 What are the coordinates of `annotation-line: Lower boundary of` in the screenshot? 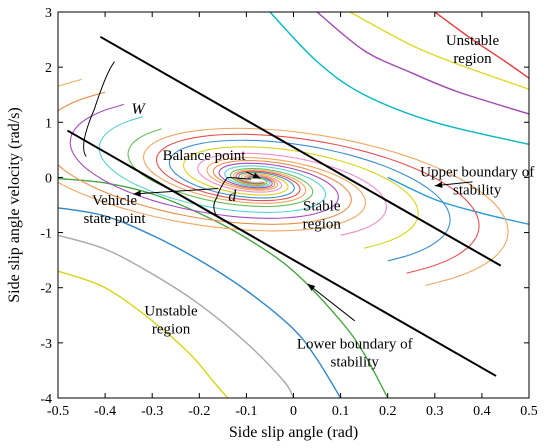 It's located at (355, 344).